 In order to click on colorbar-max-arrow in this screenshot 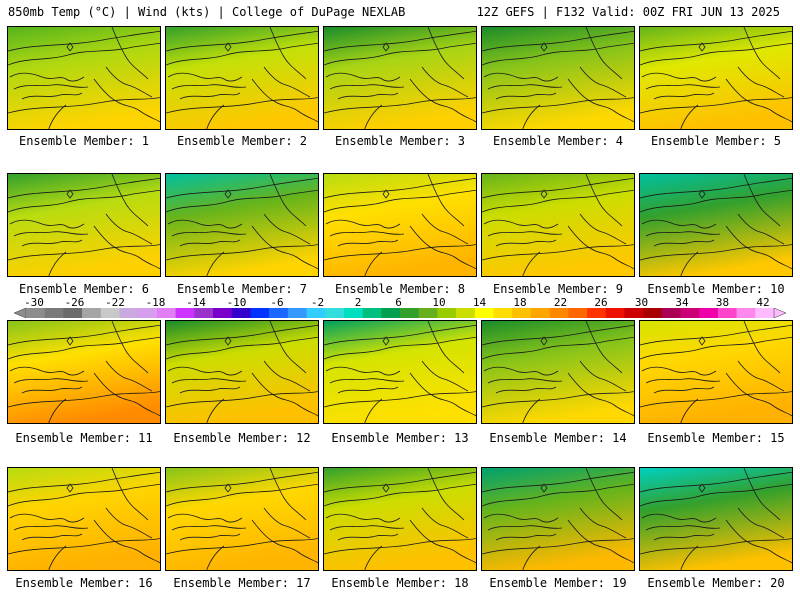, I will do `click(779, 313)`.